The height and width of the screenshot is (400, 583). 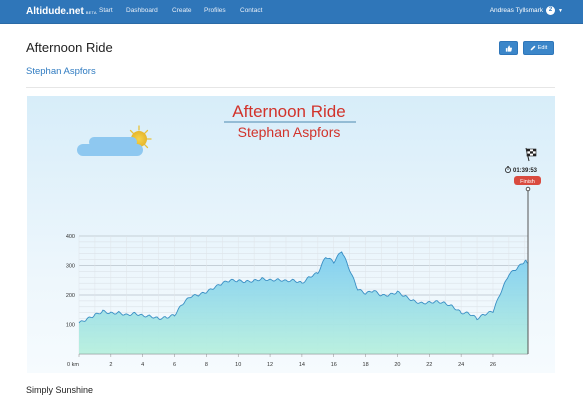 I want to click on finish-marker: 01:39:53 Finish, so click(x=522, y=250).